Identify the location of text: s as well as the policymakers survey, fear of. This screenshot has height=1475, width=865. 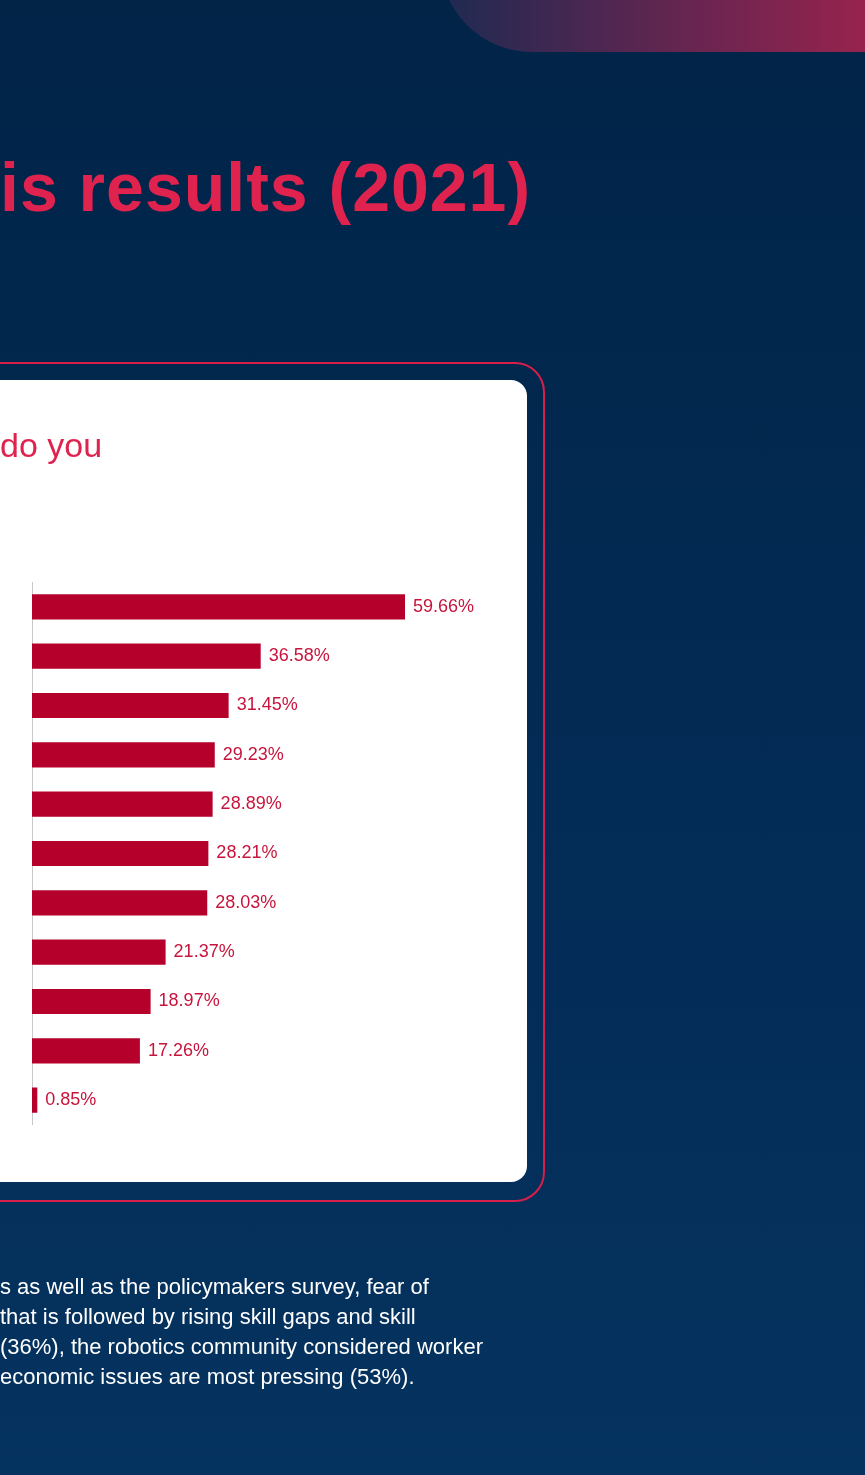
(215, 1287).